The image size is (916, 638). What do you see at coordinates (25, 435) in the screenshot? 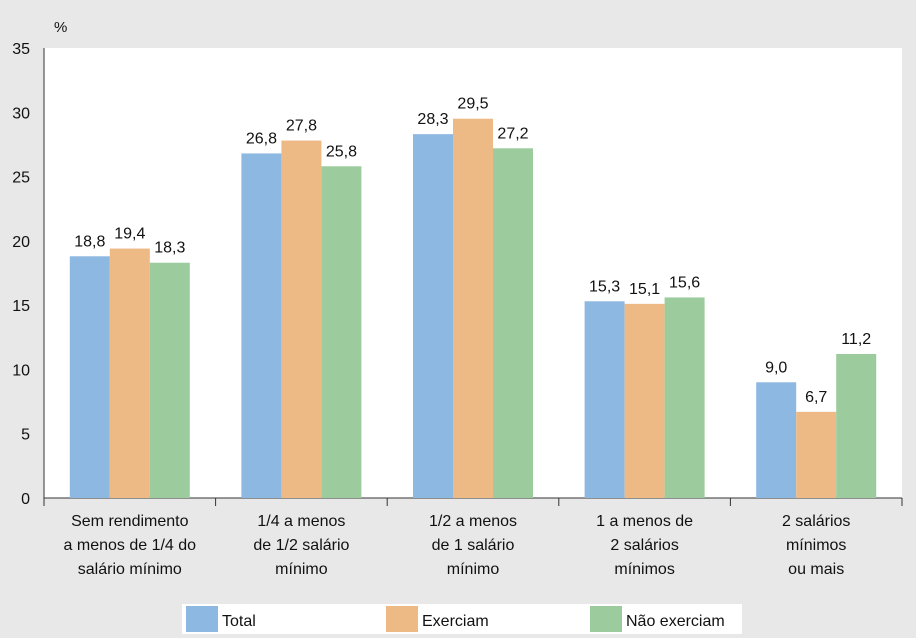
I see `y-tick-label: 5` at bounding box center [25, 435].